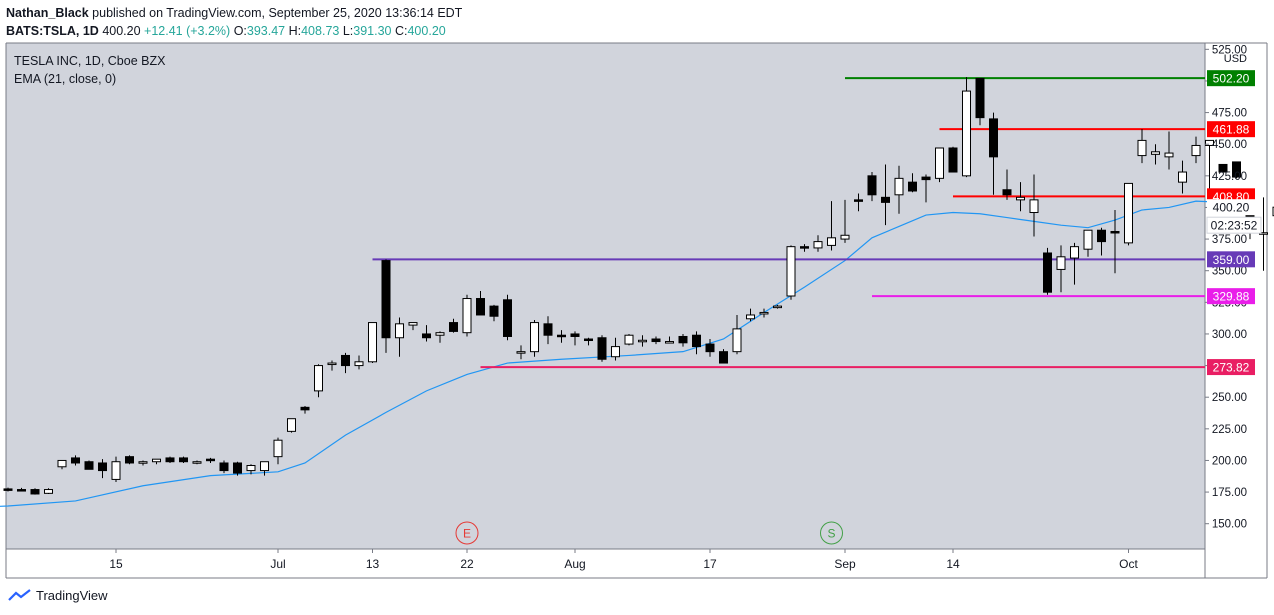 The height and width of the screenshot is (615, 1274). I want to click on current-price-label: 400.20, so click(1231, 208).